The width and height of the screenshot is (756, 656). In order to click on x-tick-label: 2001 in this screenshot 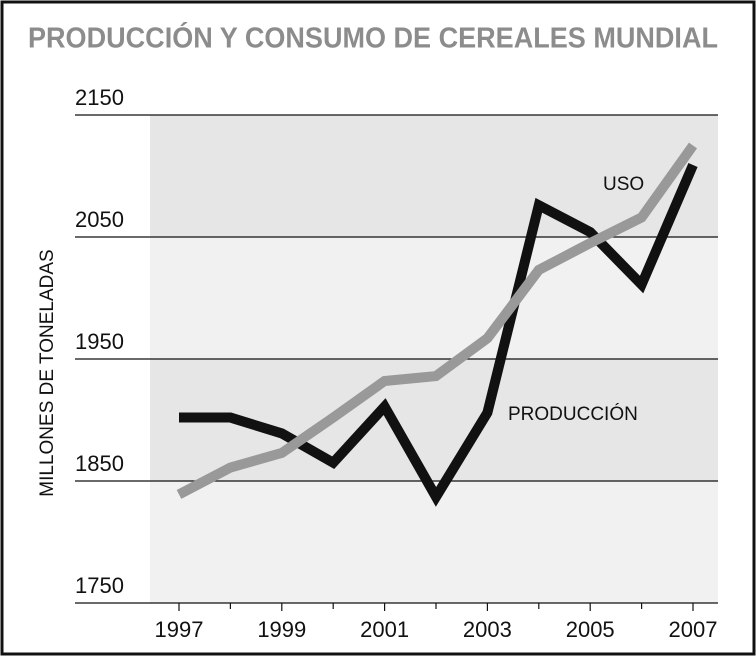, I will do `click(384, 629)`.